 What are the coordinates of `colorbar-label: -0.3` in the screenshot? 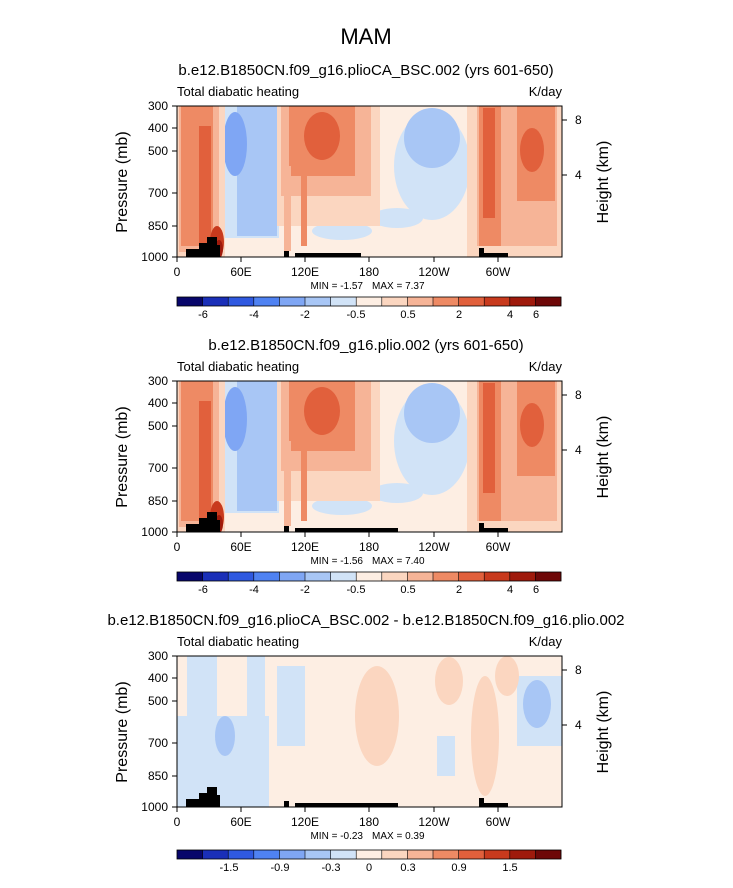 It's located at (331, 868).